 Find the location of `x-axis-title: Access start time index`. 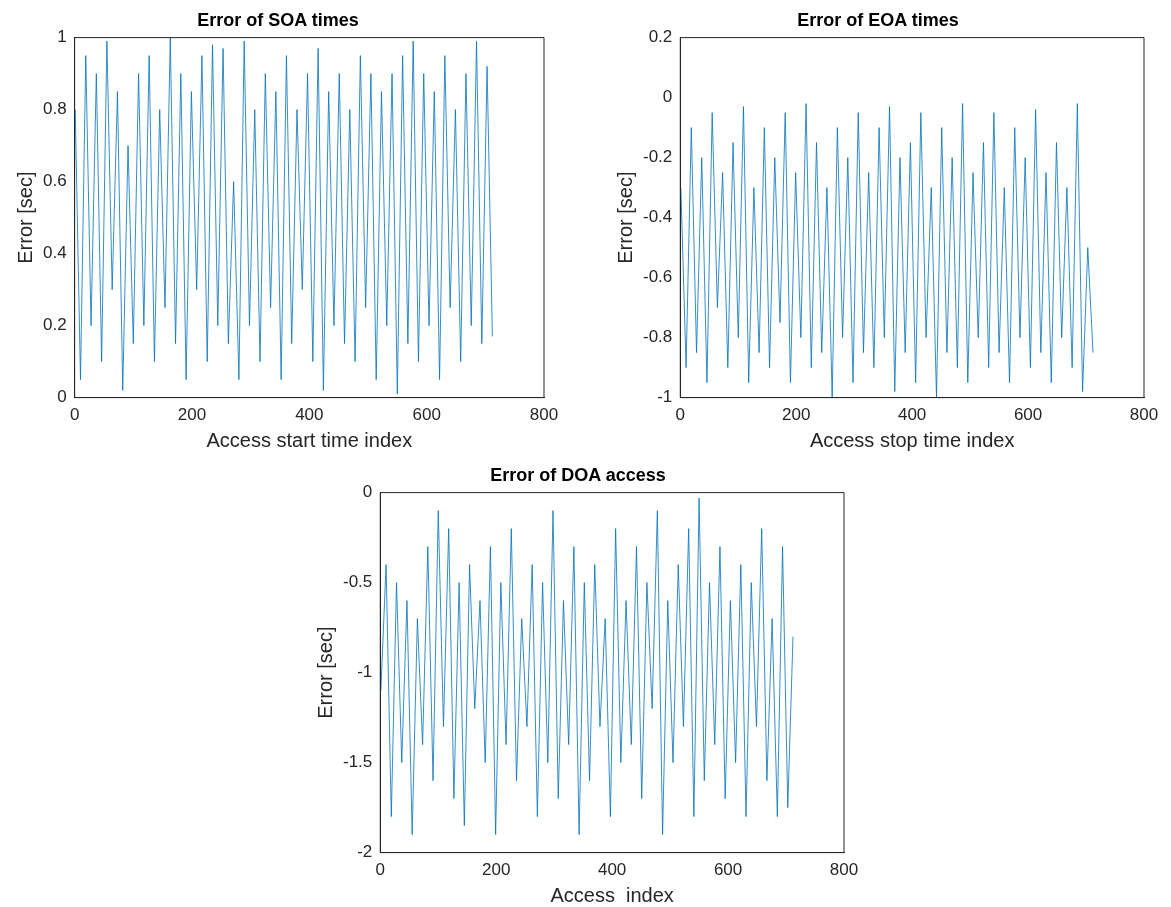

x-axis-title: Access start time index is located at coordinates (309, 439).